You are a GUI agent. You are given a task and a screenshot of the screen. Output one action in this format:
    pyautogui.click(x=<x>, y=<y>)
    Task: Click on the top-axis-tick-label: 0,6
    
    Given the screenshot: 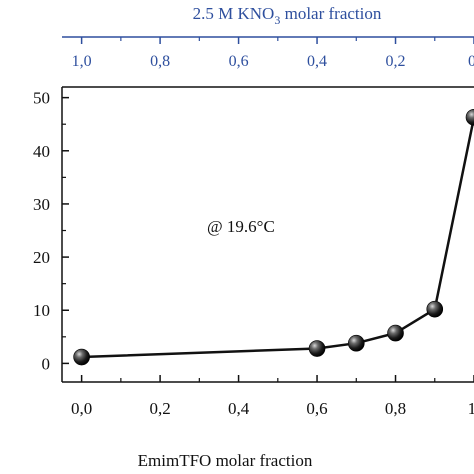 What is the action you would take?
    pyautogui.click(x=239, y=61)
    